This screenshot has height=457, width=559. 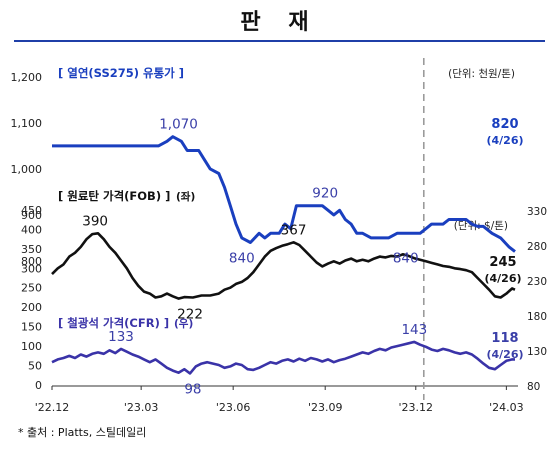 I want to click on right-y-tick-label: 280, so click(x=537, y=247).